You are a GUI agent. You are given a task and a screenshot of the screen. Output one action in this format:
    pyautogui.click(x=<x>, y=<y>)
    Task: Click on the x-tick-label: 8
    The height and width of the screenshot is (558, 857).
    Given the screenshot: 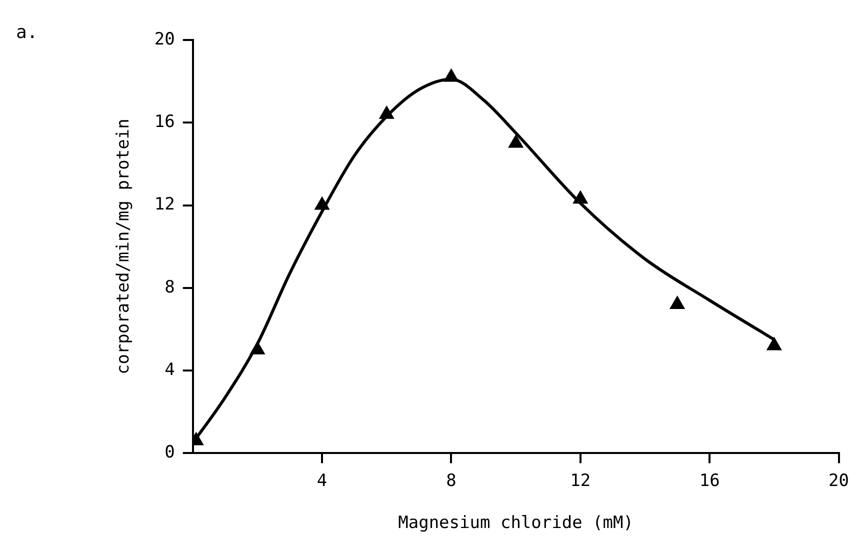 What is the action you would take?
    pyautogui.click(x=451, y=480)
    